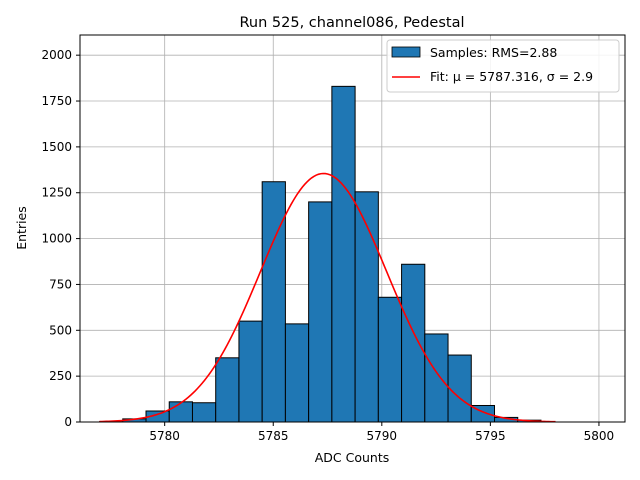 The height and width of the screenshot is (480, 640). I want to click on x-tick-label: 5800, so click(599, 436).